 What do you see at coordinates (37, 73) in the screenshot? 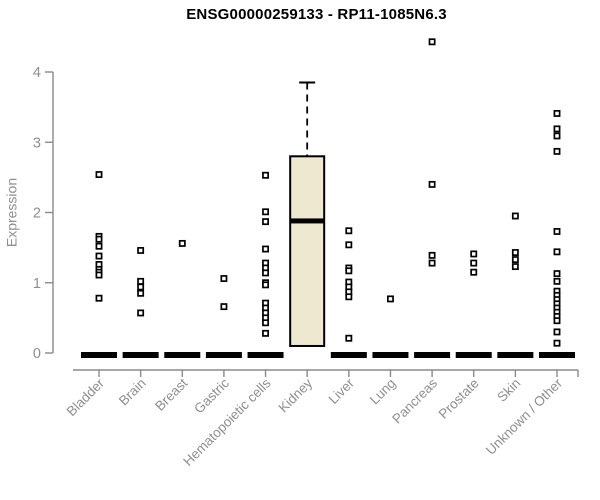
I see `y-axis-tick-label: 4` at bounding box center [37, 73].